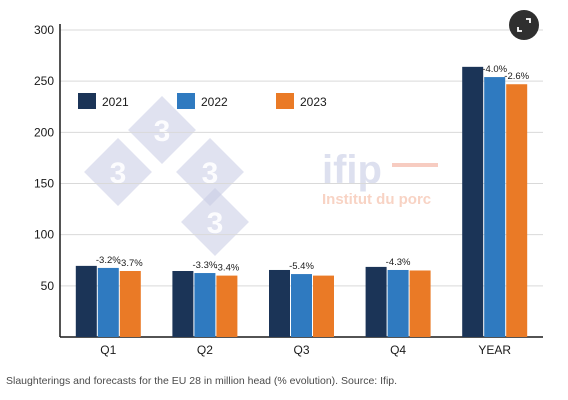  Describe the element at coordinates (323, 306) in the screenshot. I see `bar-q3-2023` at that location.